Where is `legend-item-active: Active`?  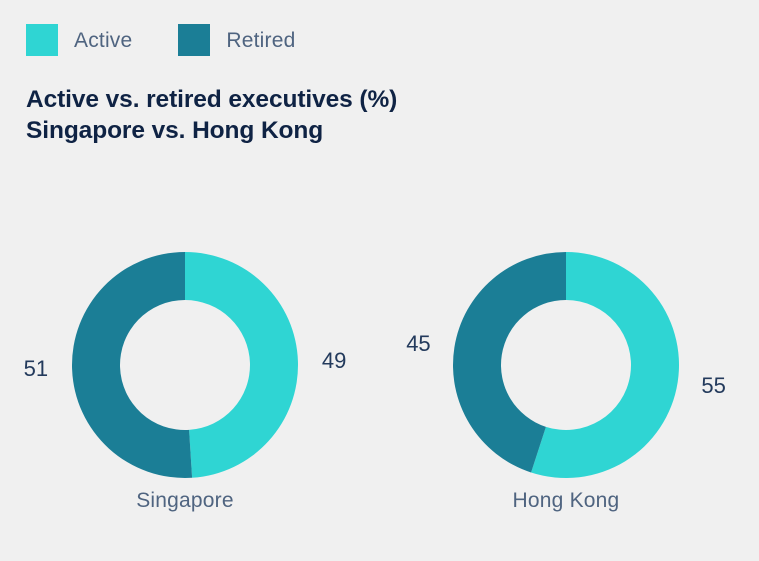
legend-item-active: Active is located at coordinates (79, 40).